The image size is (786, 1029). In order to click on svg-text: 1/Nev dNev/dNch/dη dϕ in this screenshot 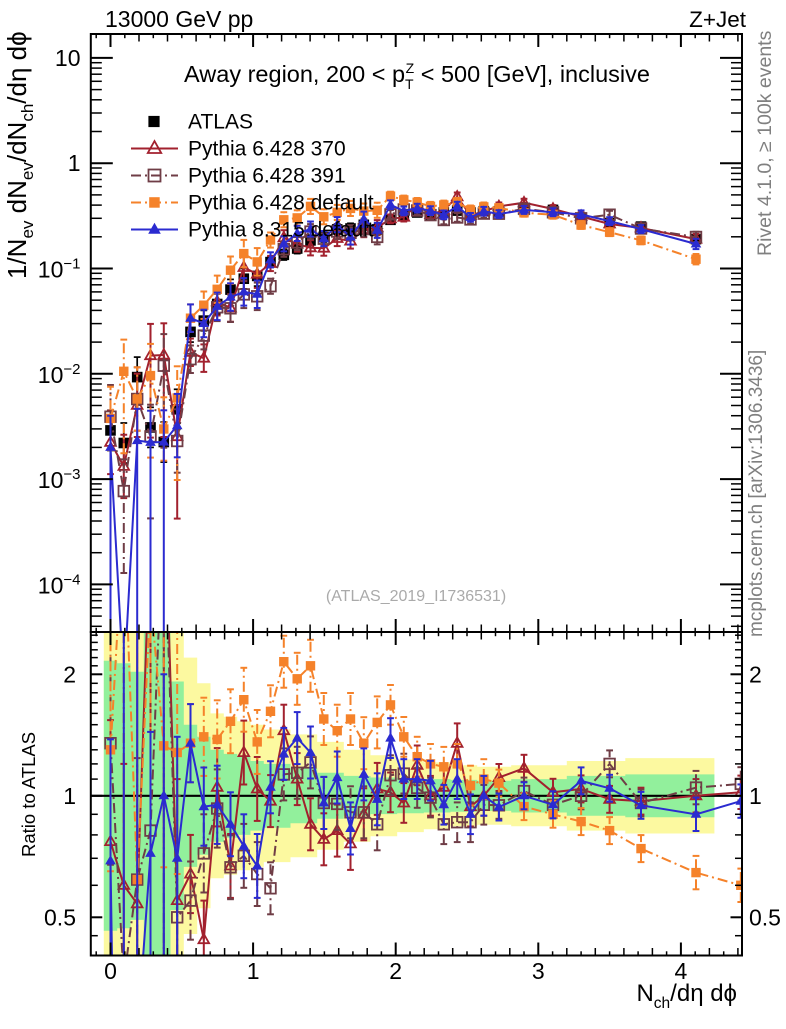, I will do `click(19, 155)`.